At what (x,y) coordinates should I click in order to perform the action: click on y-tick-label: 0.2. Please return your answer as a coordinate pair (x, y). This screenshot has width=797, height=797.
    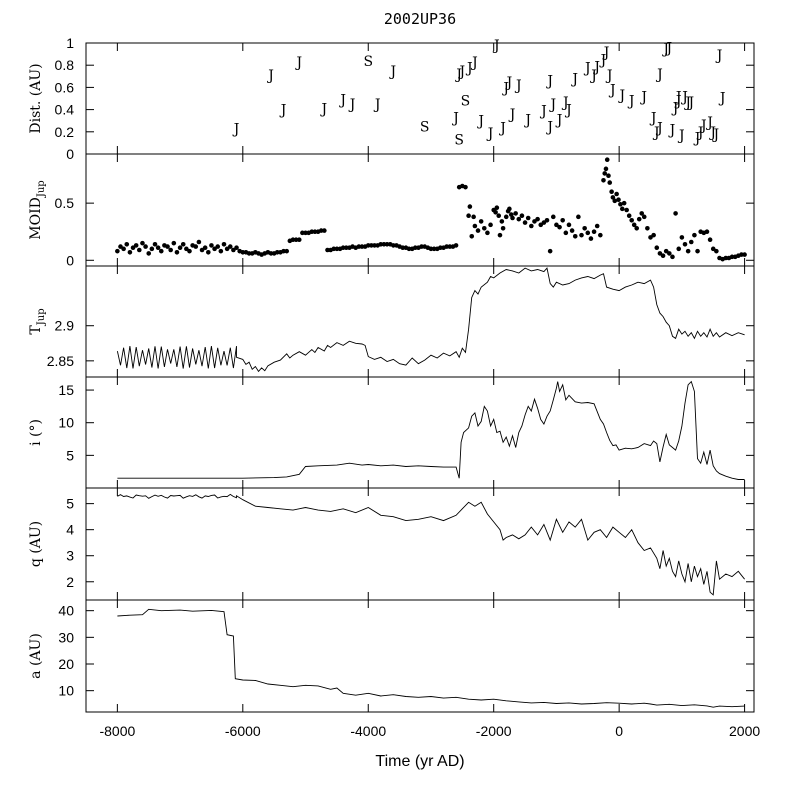
    Looking at the image, I should click on (65, 132).